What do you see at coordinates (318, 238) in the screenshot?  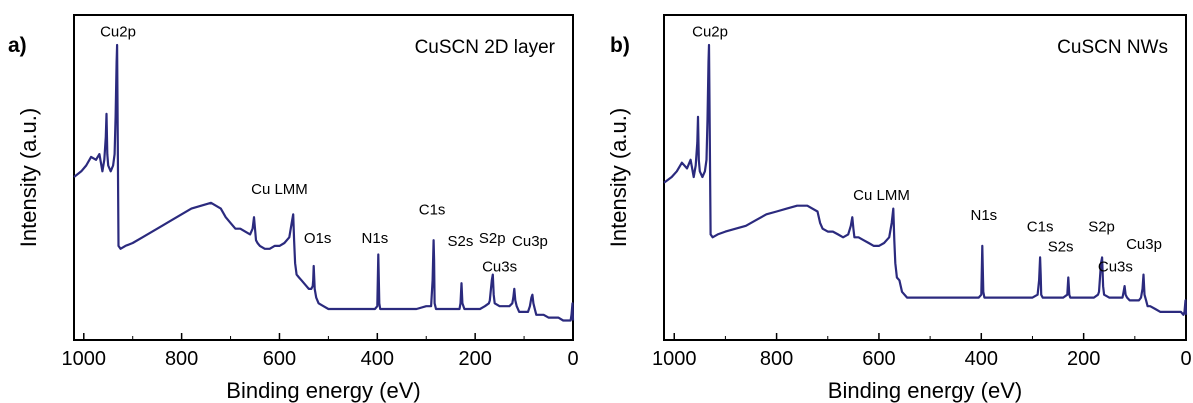 I see `peak-label: O1s` at bounding box center [318, 238].